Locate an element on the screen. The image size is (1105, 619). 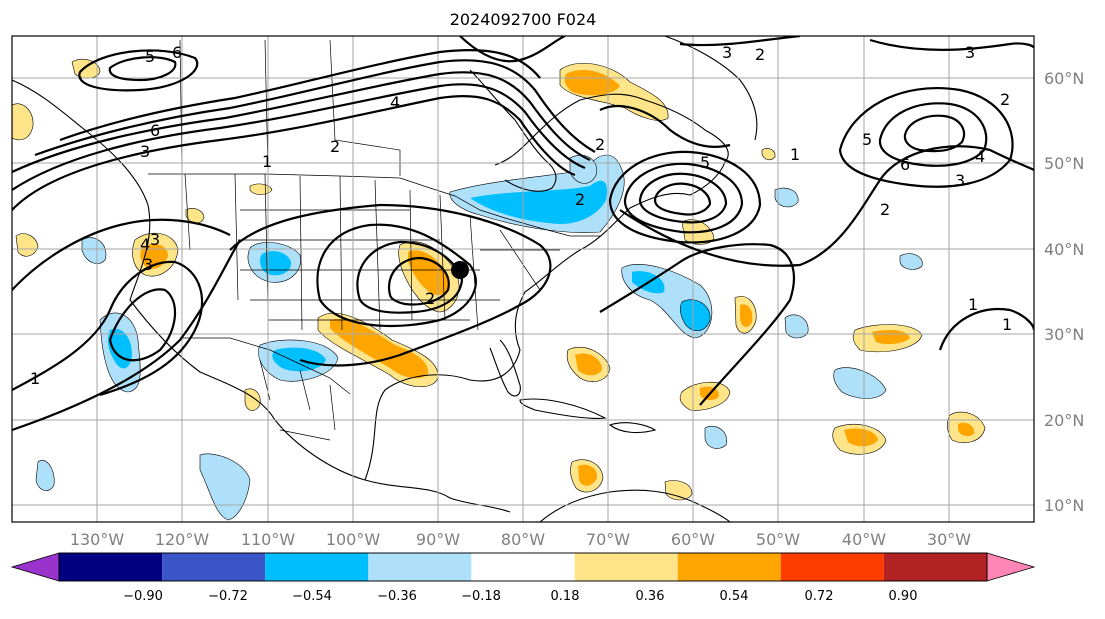
negative-anomaly-azores is located at coordinates (911, 261).